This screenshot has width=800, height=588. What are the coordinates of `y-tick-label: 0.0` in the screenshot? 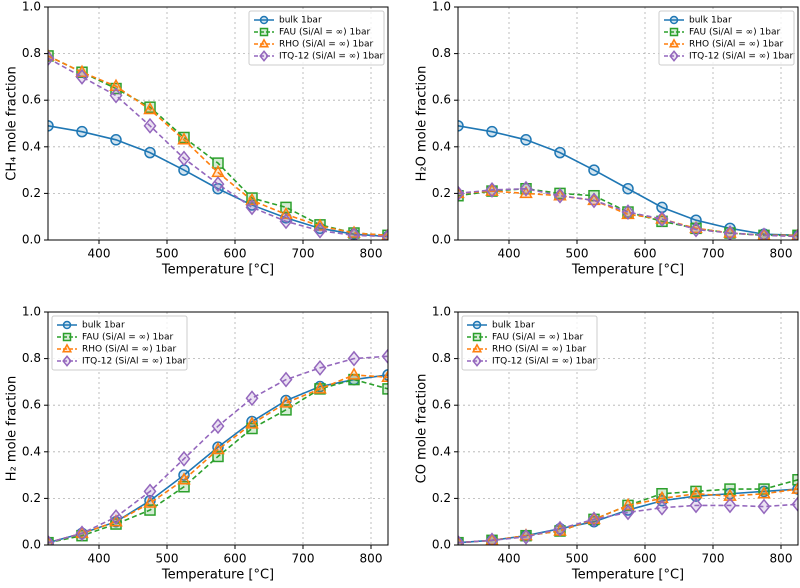 It's located at (31, 240).